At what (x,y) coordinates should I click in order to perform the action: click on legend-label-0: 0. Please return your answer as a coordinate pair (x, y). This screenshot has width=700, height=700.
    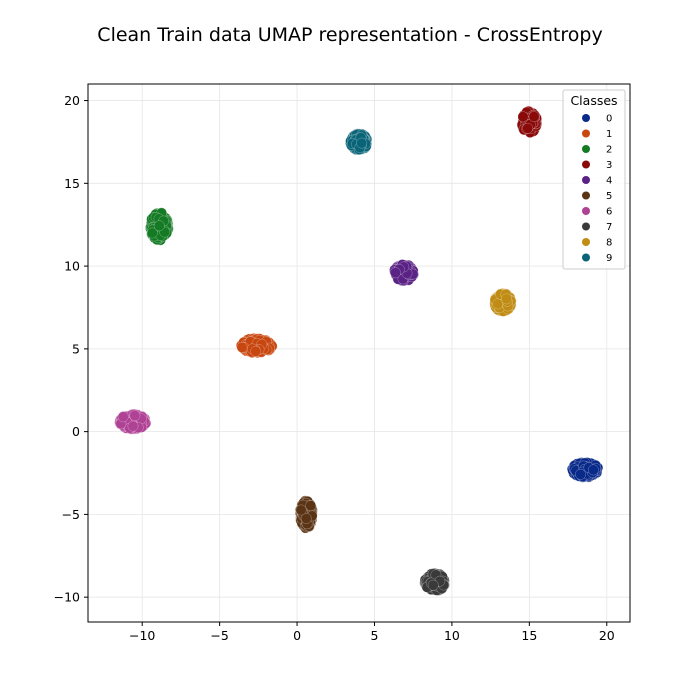
    Looking at the image, I should click on (609, 119).